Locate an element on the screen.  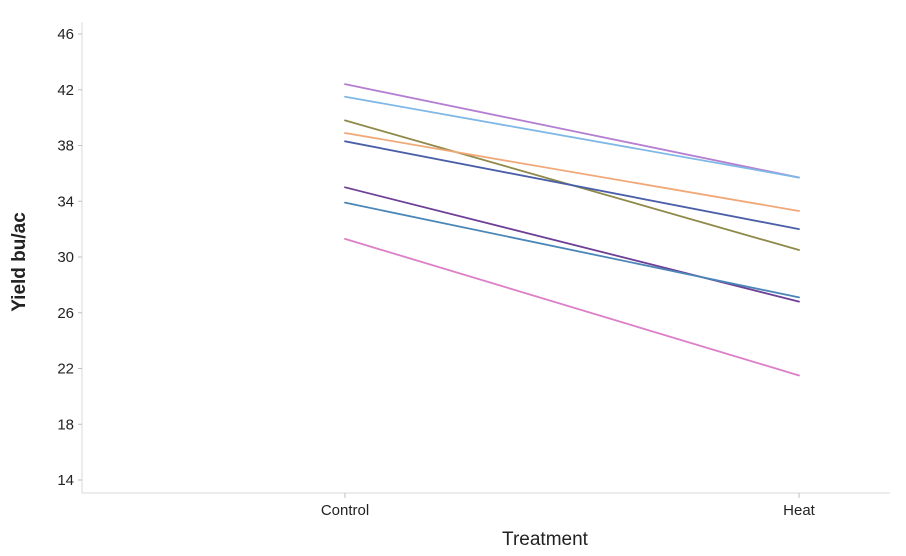
y-tick-label: 18 is located at coordinates (65, 424).